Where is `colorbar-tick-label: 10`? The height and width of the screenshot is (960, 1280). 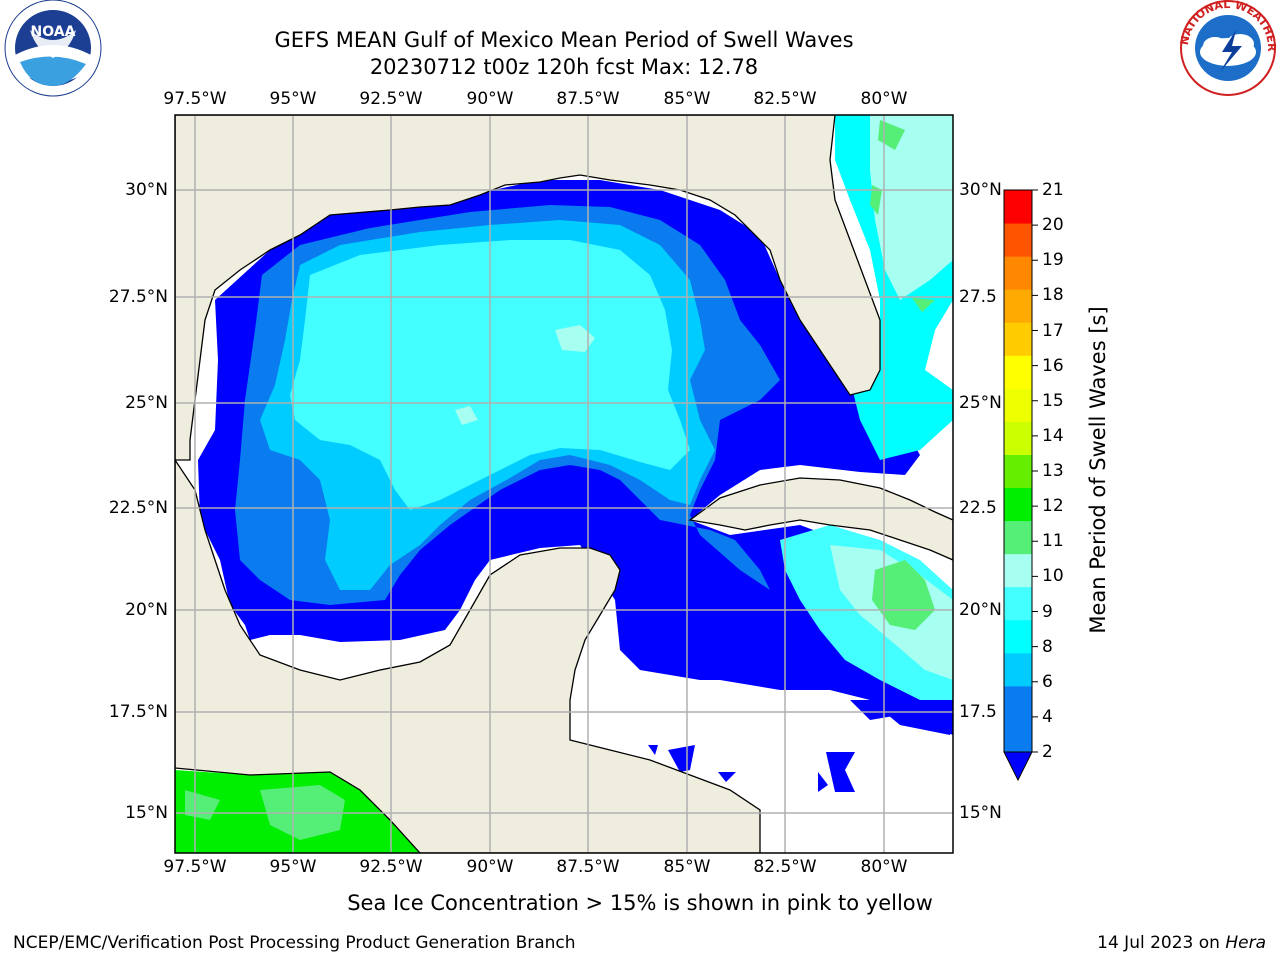
colorbar-tick-label: 10 is located at coordinates (1053, 576).